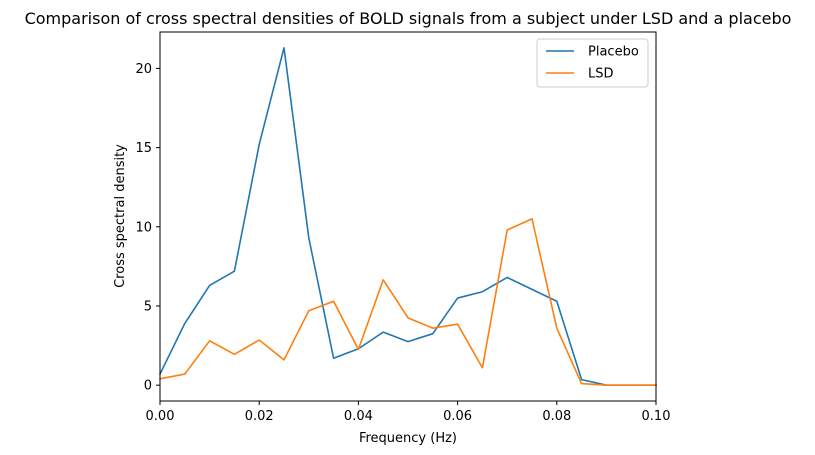 The image size is (815, 455). Describe the element at coordinates (358, 416) in the screenshot. I see `x-tick-label: 0.04` at that location.